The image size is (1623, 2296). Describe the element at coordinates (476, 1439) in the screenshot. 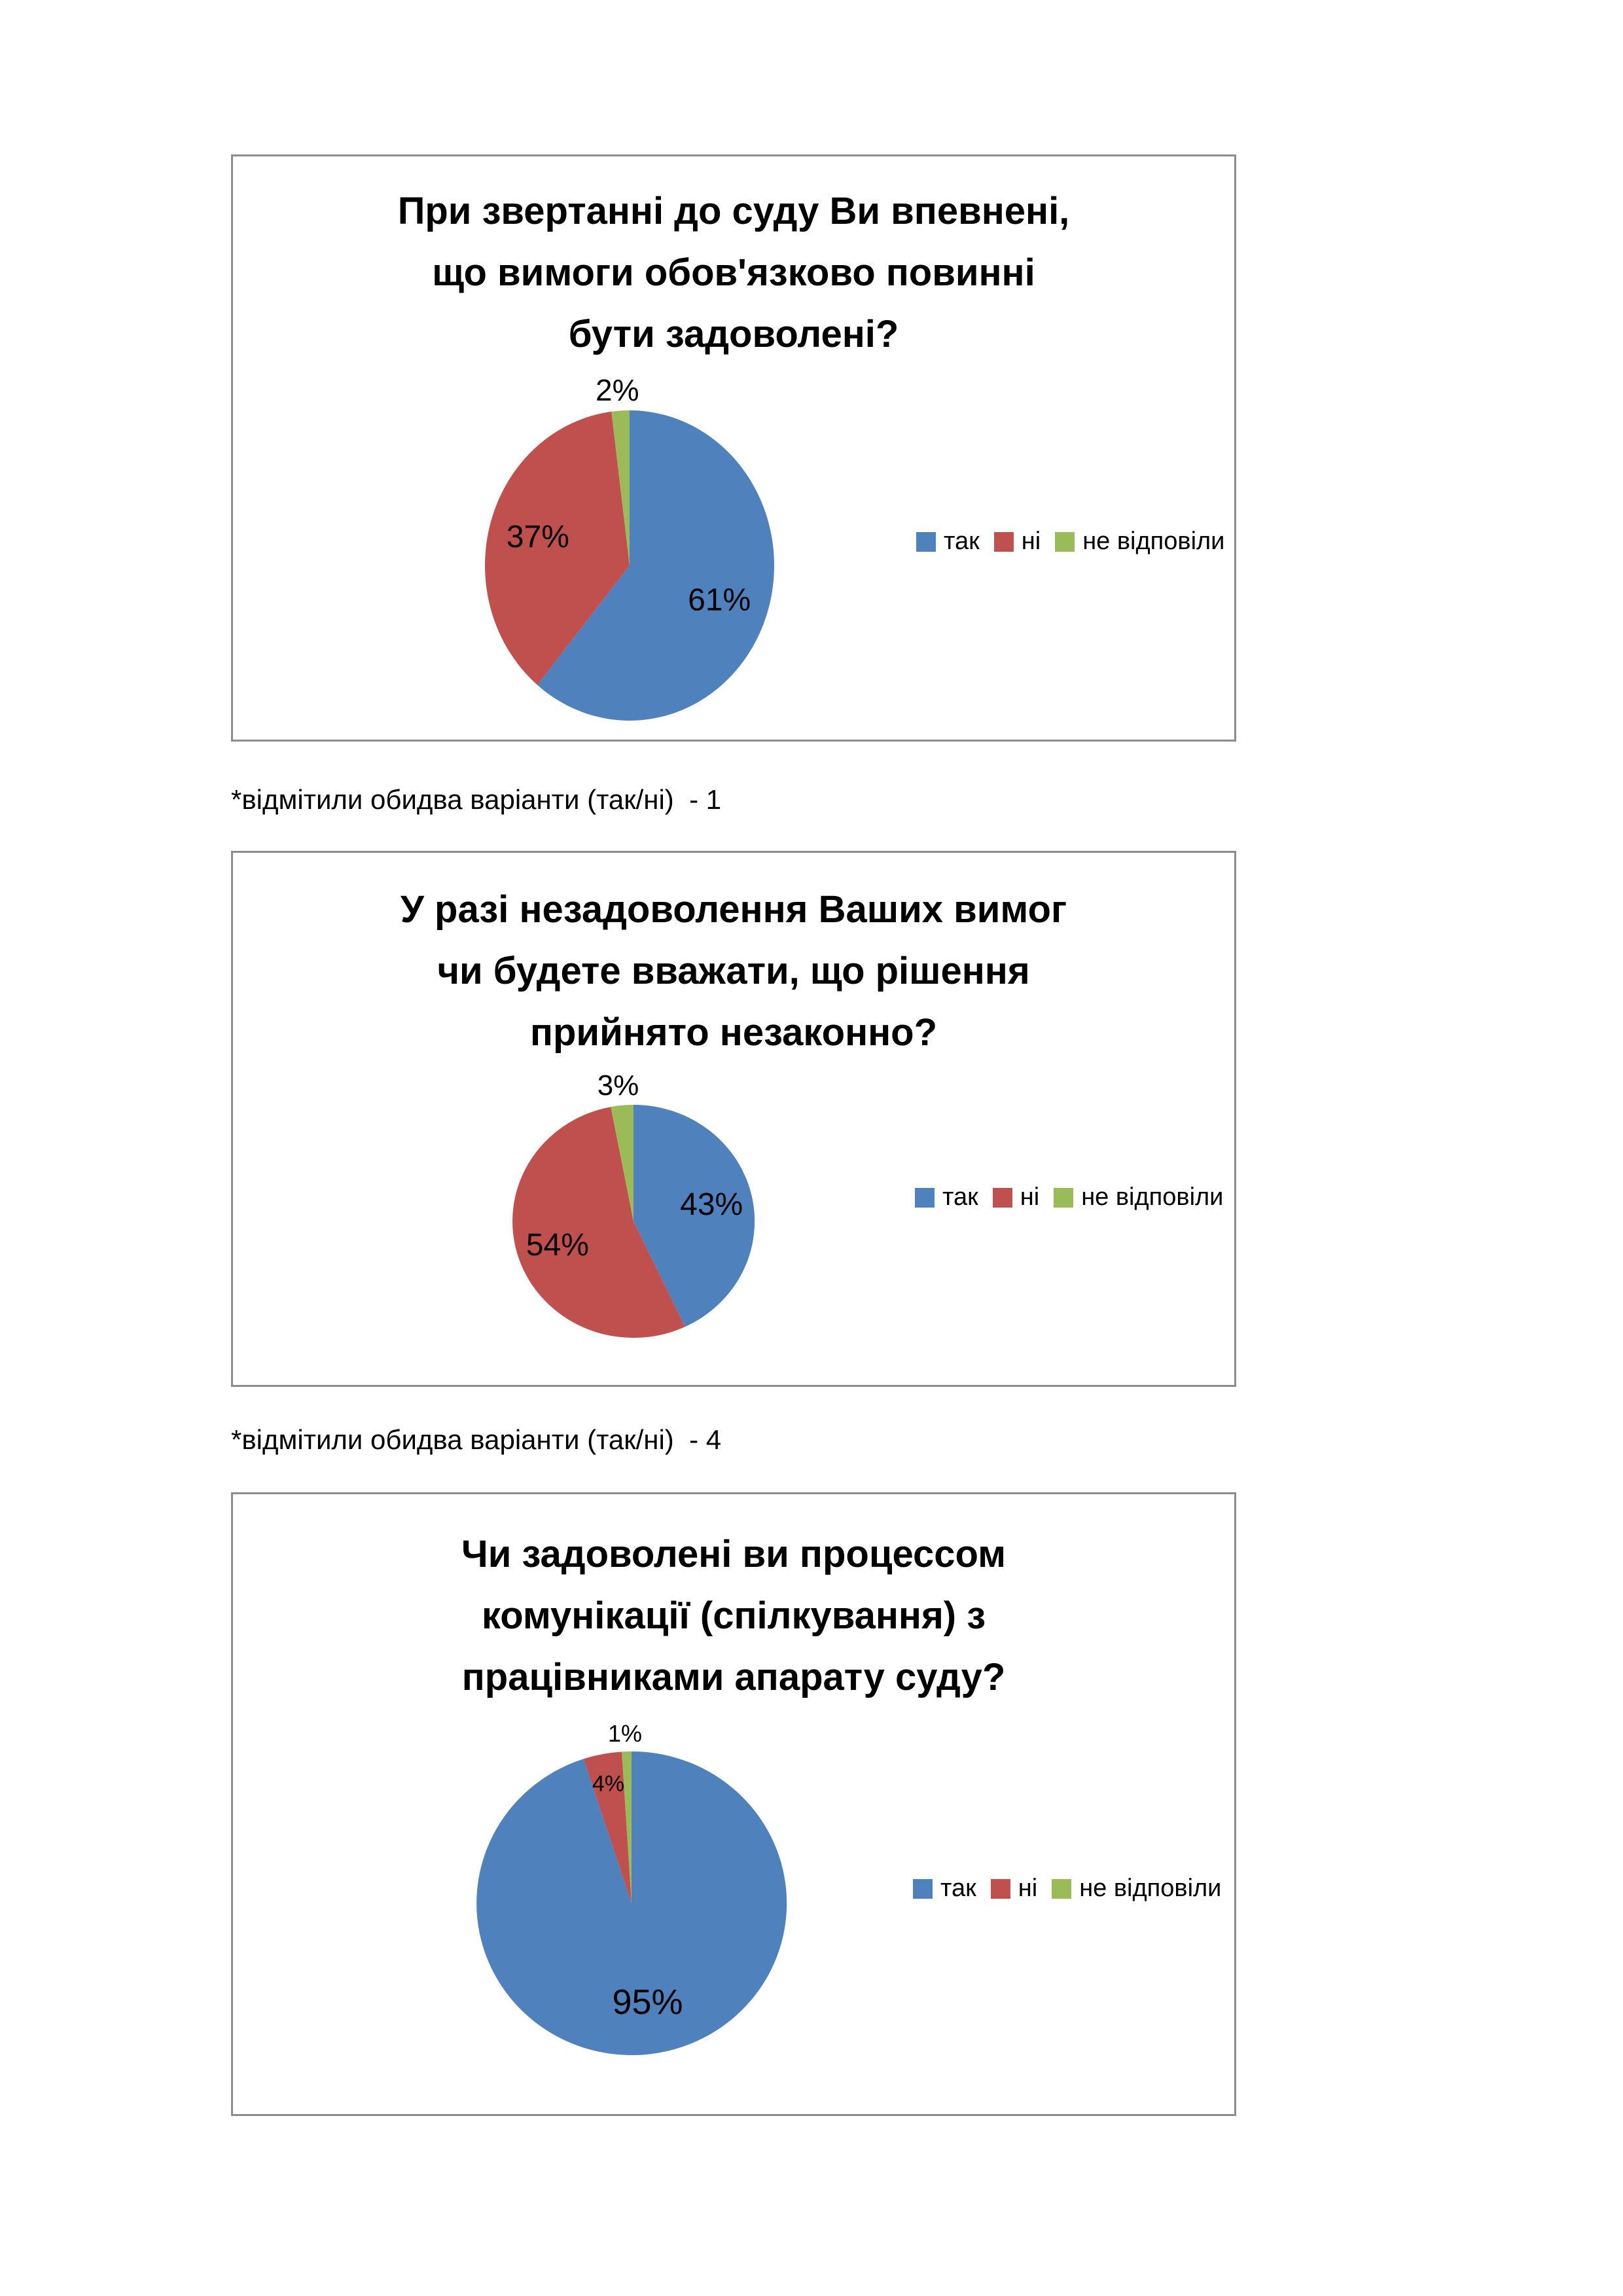

I see `footnote-2: *відмітили обидва варіанти (так/ні) - 4` at that location.